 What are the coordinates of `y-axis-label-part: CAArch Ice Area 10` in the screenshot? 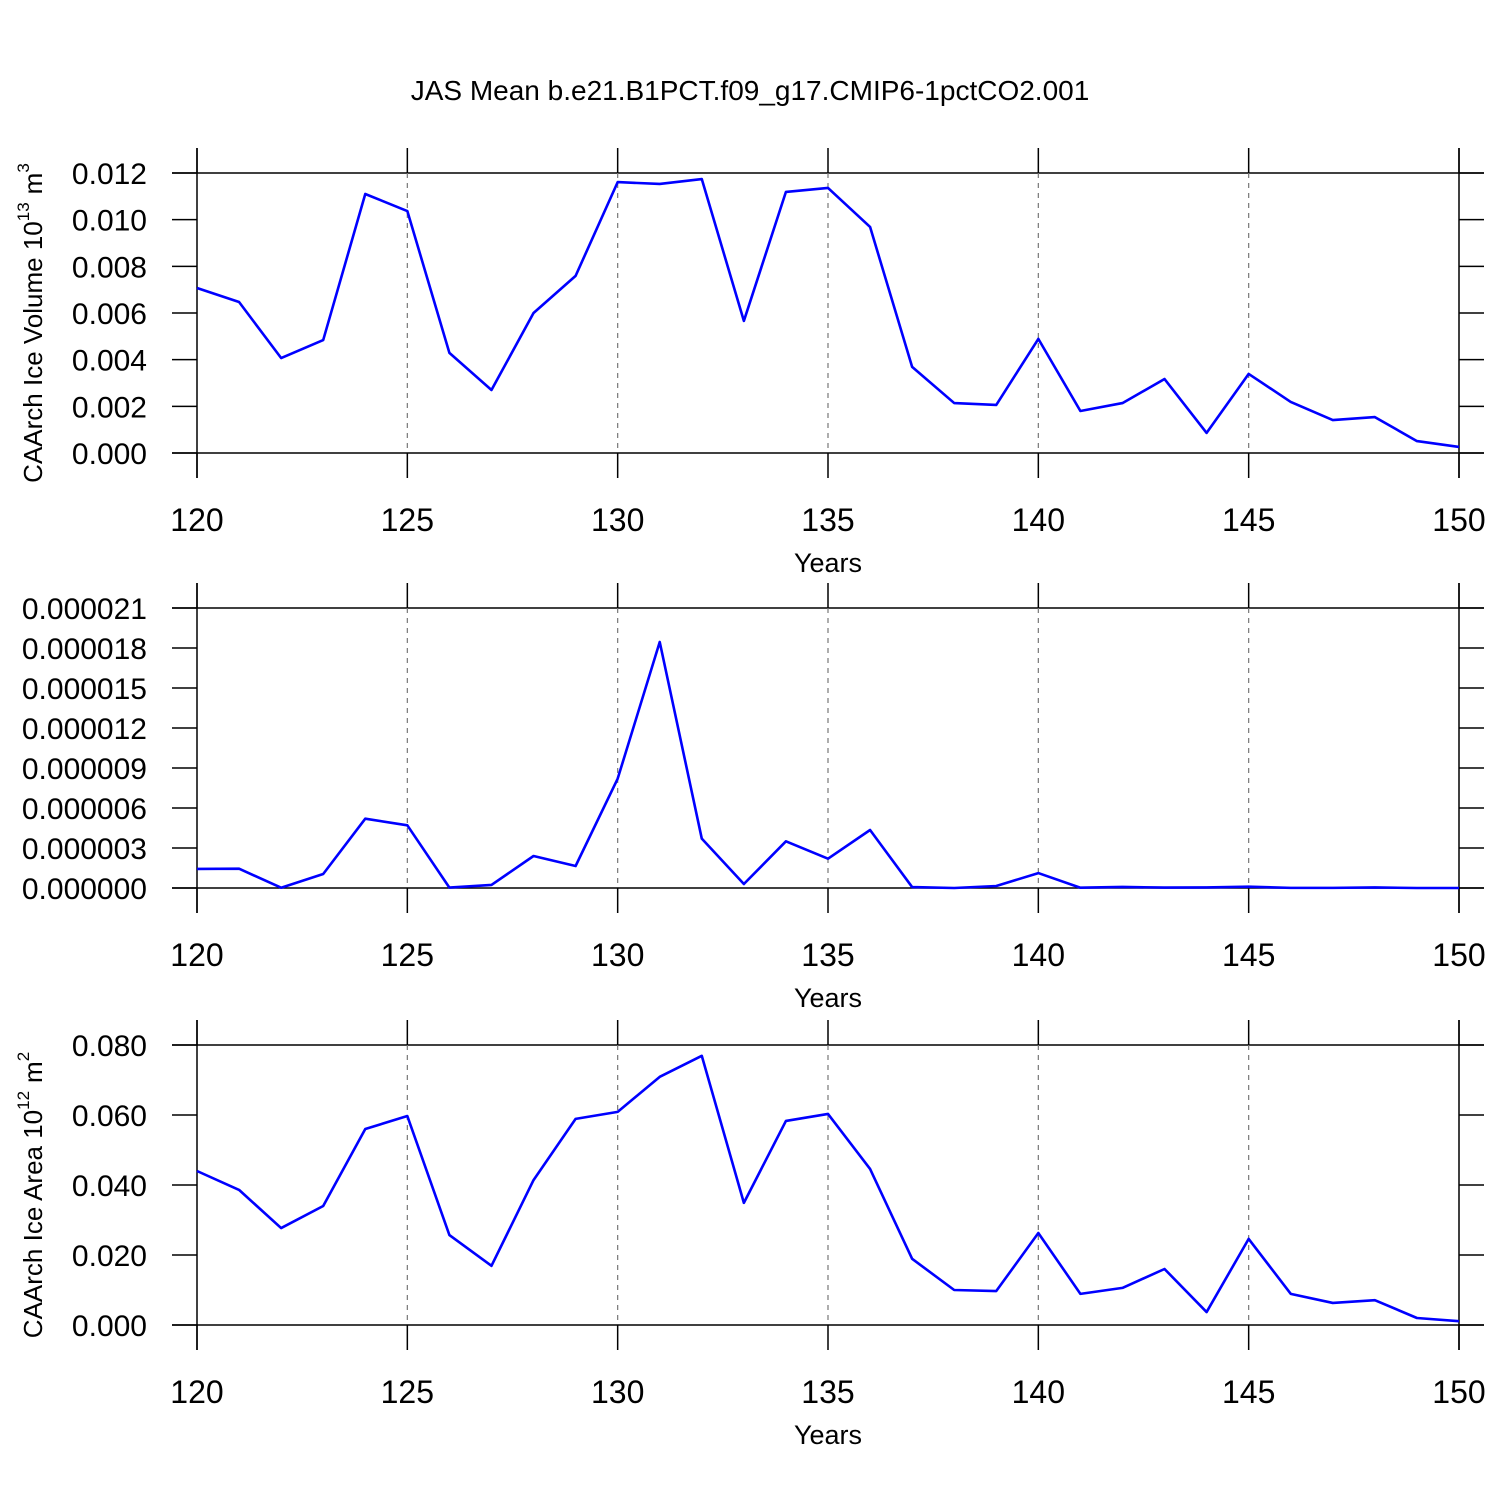 It's located at (33, 1224).